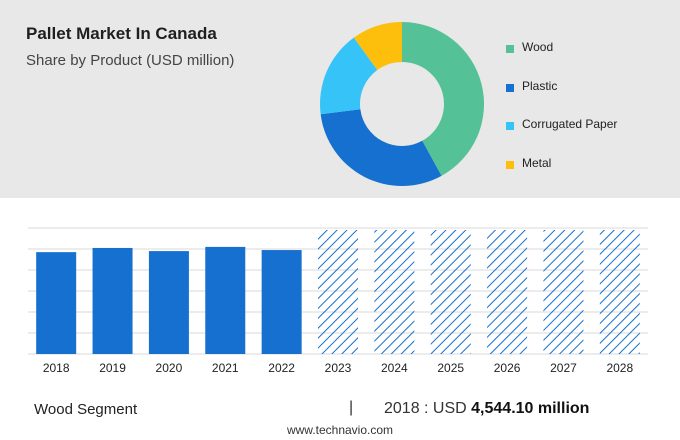 The height and width of the screenshot is (440, 680). Describe the element at coordinates (563, 292) in the screenshot. I see `forecast-bar-2027` at that location.